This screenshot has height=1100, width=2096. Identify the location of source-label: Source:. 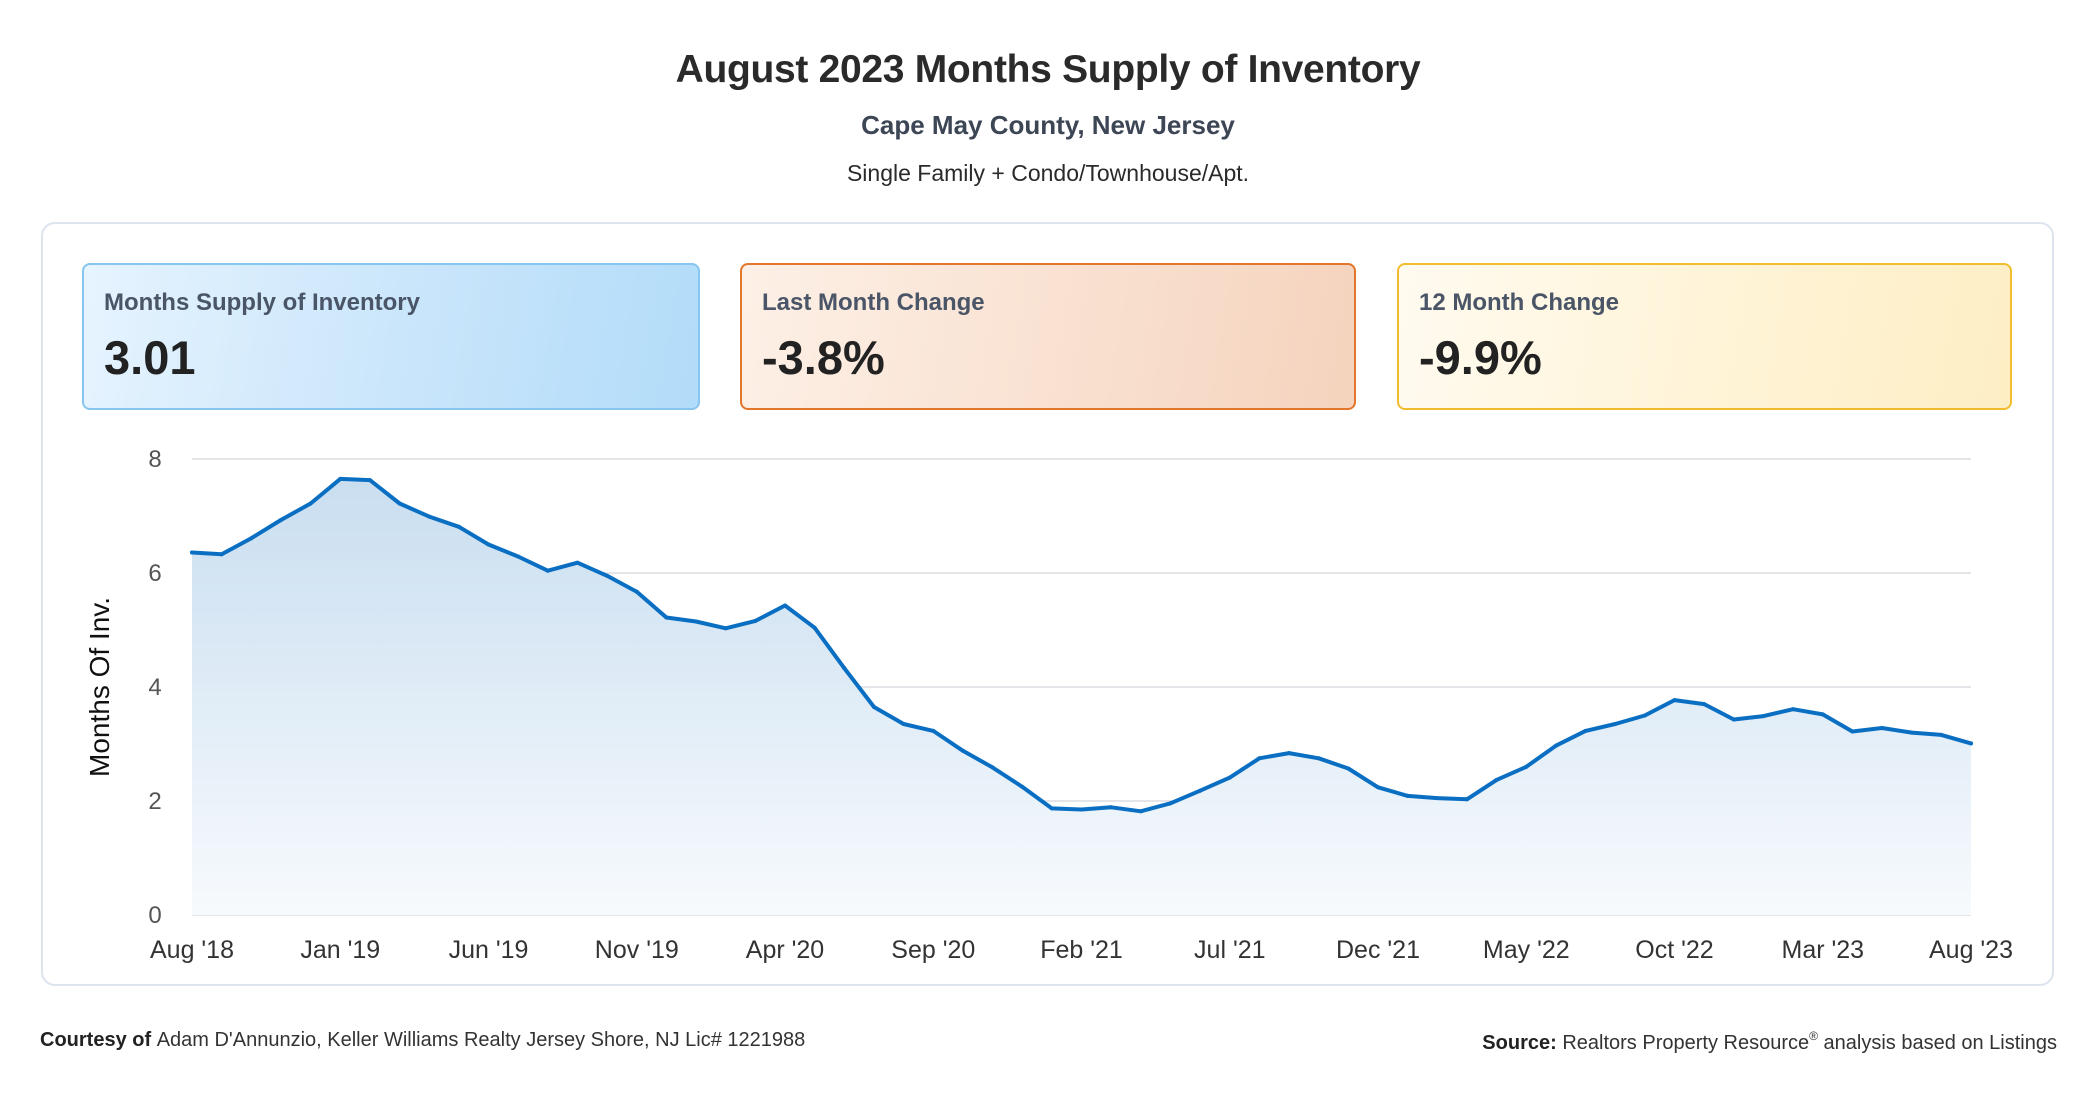
(1522, 1043).